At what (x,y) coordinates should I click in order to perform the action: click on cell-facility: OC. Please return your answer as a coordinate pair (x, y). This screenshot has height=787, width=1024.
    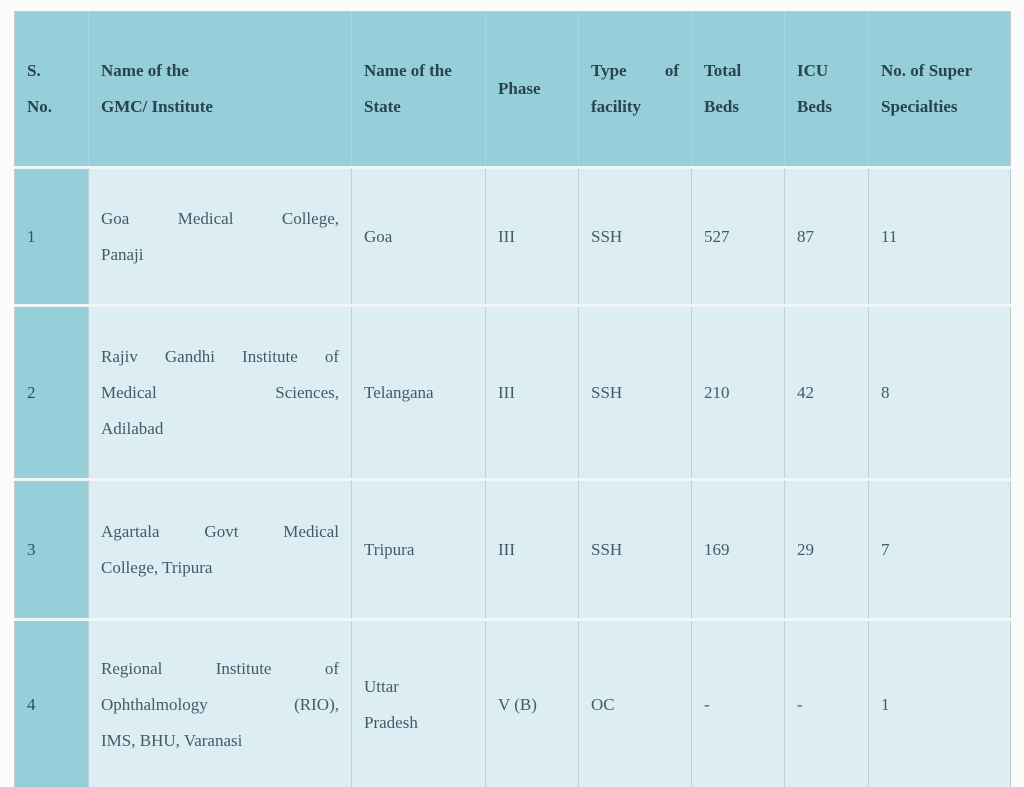
    Looking at the image, I should click on (635, 702).